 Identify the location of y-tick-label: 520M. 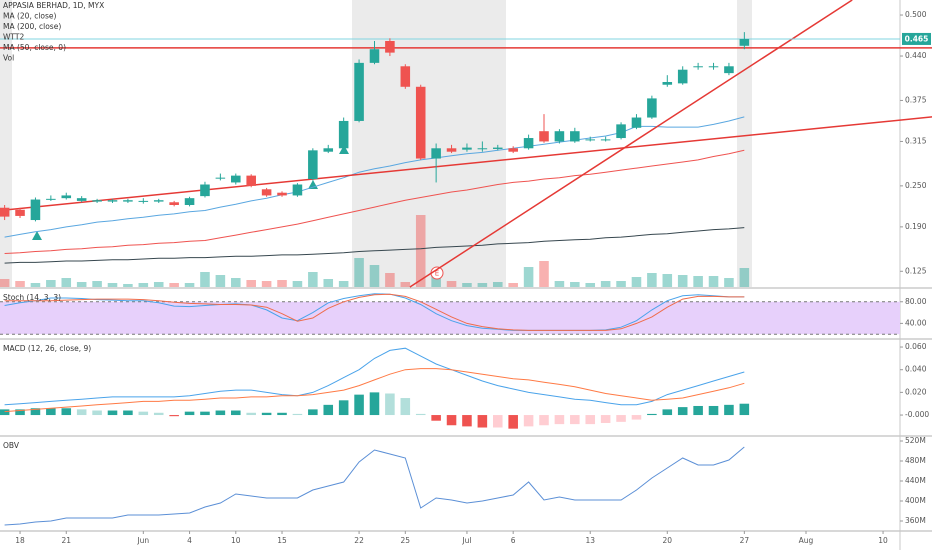
(915, 440).